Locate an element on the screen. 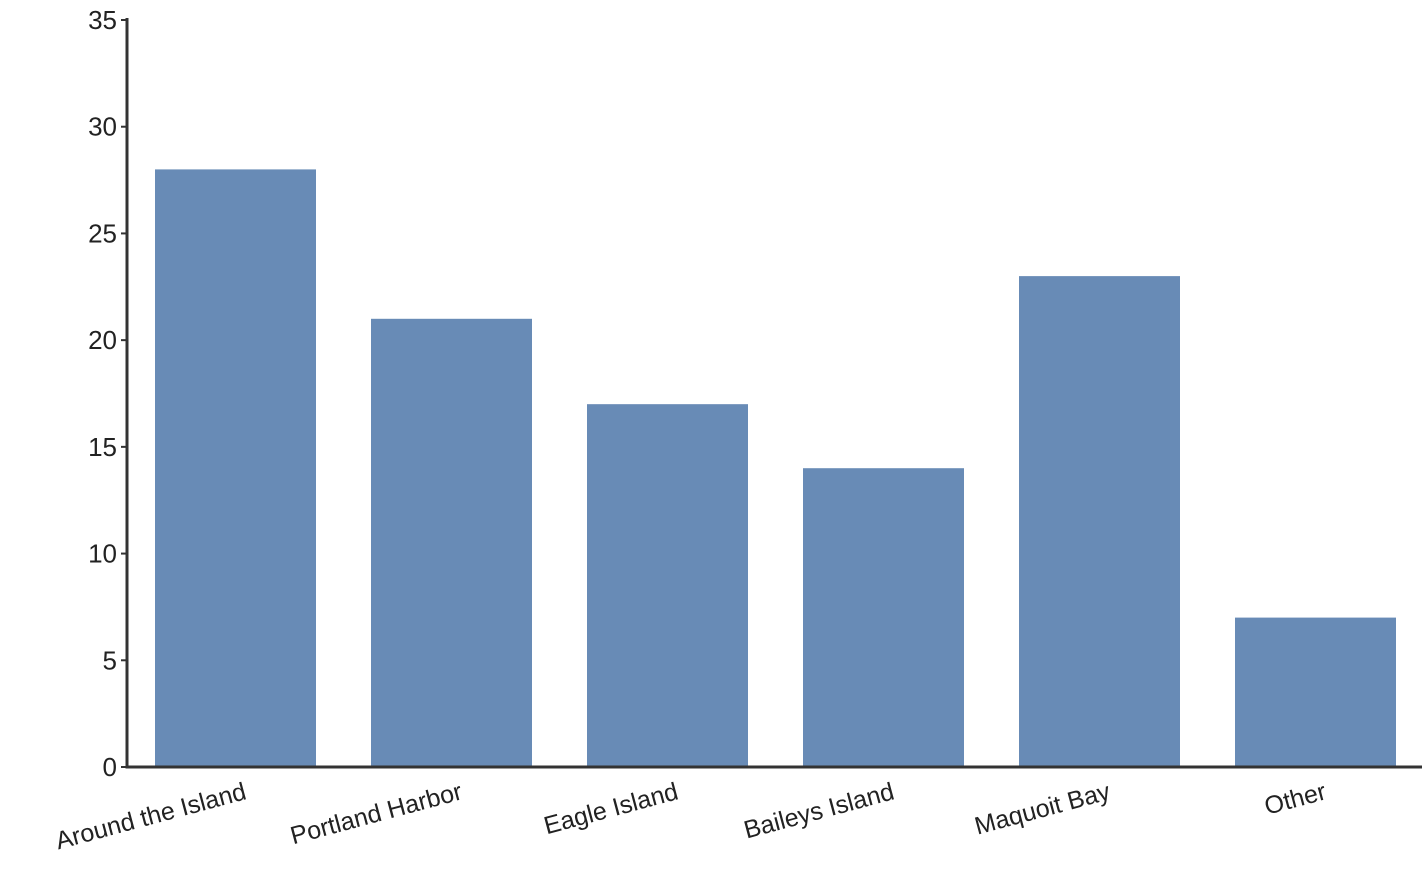 This screenshot has width=1424, height=888. y-tick-label-10: 10 is located at coordinates (102, 554).